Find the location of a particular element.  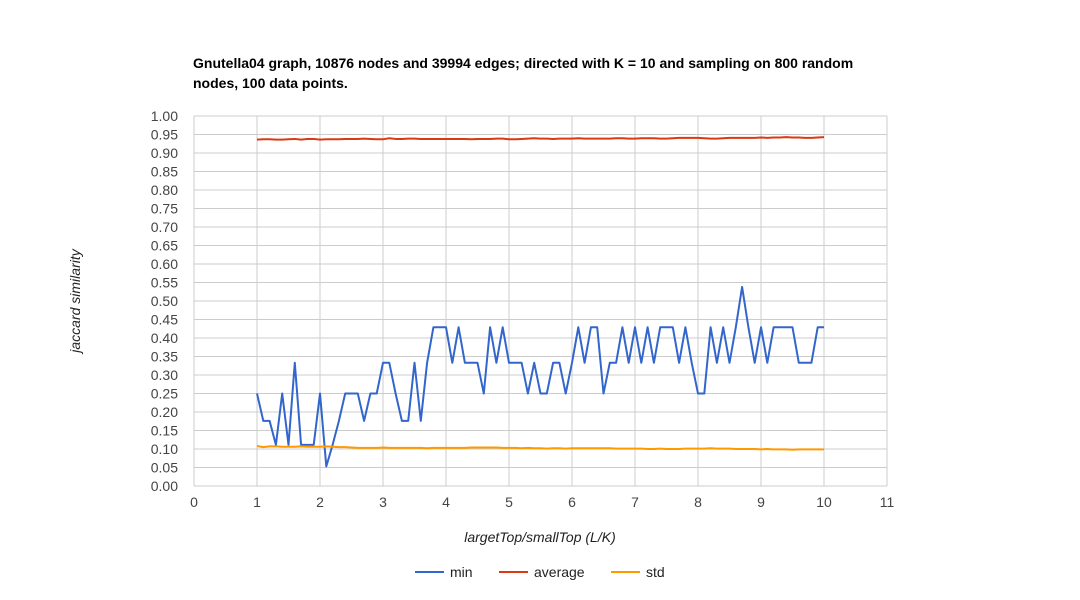

x-tick-label: 2 is located at coordinates (320, 502).